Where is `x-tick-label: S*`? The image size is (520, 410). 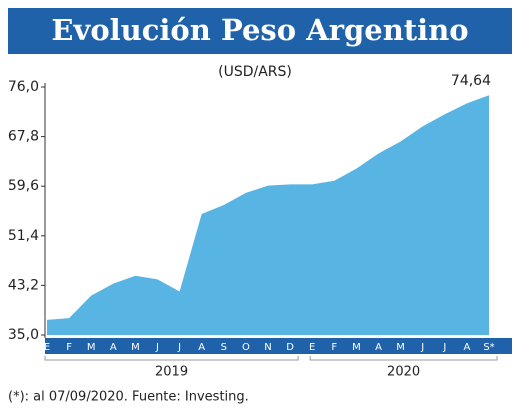
x-tick-label: S* is located at coordinates (488, 347).